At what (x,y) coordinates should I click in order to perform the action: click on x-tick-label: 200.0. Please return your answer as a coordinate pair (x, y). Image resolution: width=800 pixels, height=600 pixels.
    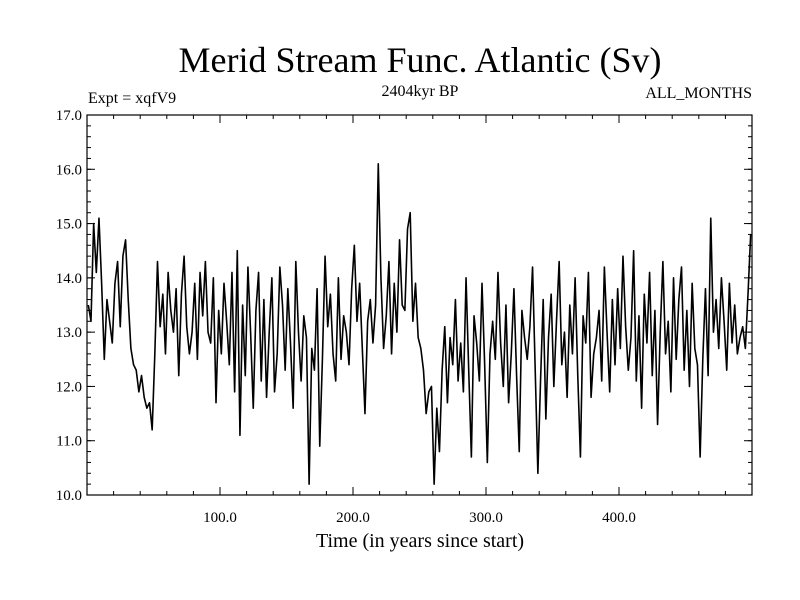
    Looking at the image, I should click on (353, 518).